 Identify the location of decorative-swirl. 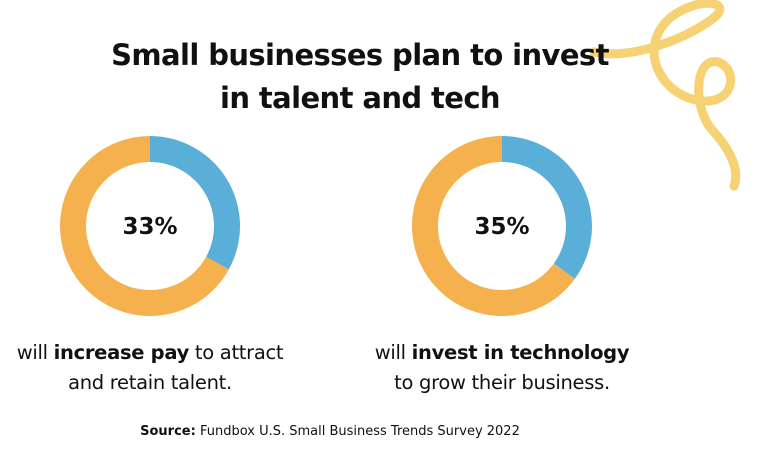
(665, 95).